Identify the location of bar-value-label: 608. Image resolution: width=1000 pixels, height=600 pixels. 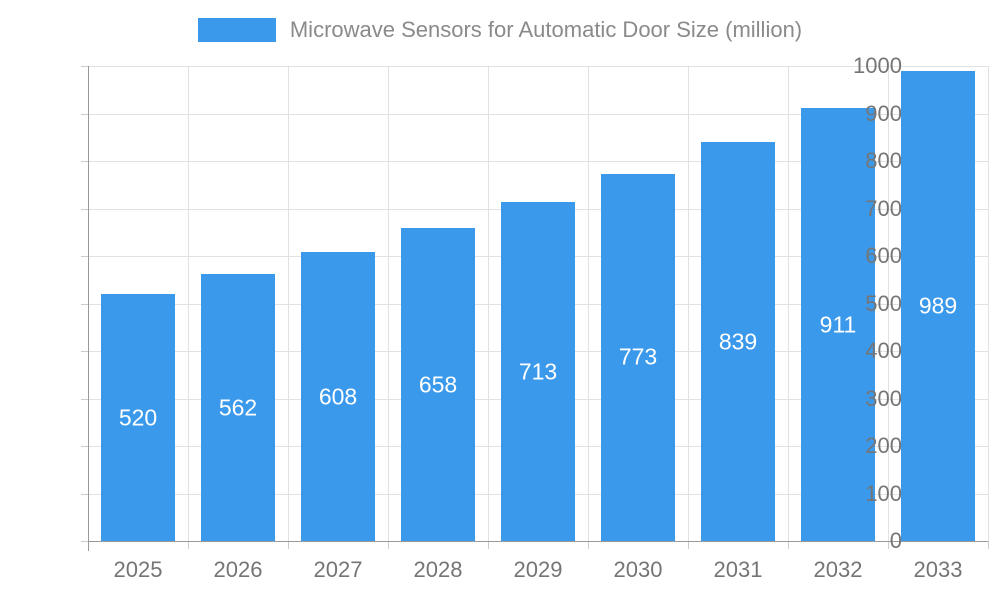
(338, 396).